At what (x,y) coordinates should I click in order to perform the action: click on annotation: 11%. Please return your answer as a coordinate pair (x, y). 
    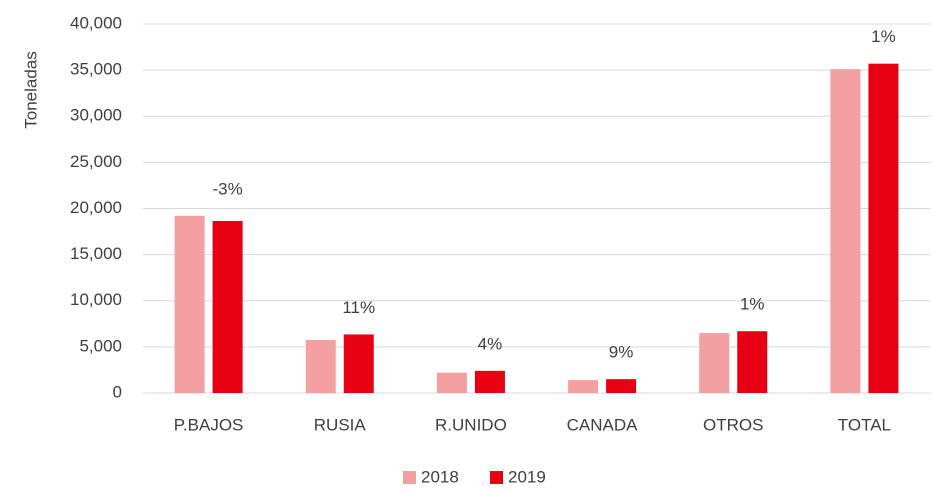
    Looking at the image, I should click on (358, 307).